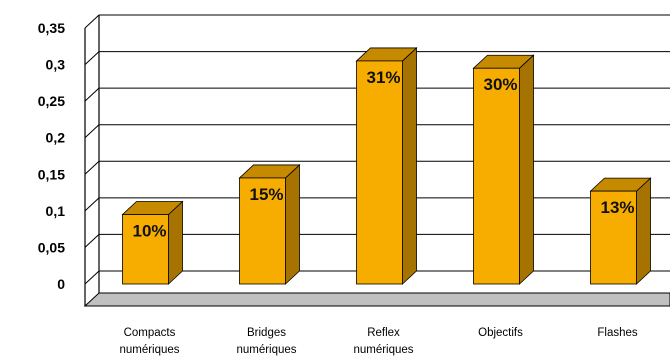 The image size is (670, 363). I want to click on y-tick-label: 0,35, so click(51, 28).